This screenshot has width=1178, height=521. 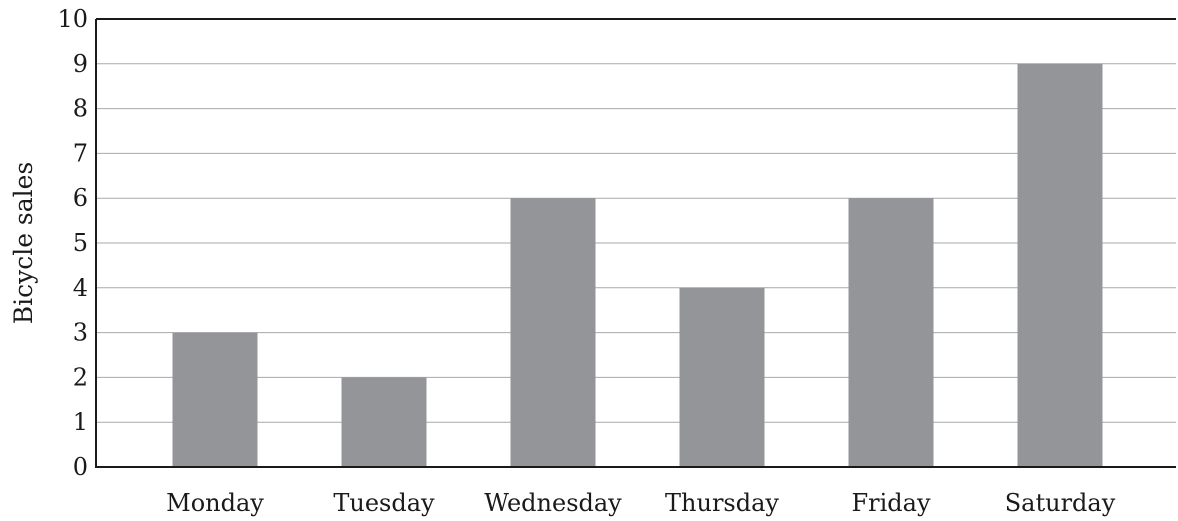 I want to click on bar-friday, so click(x=891, y=332).